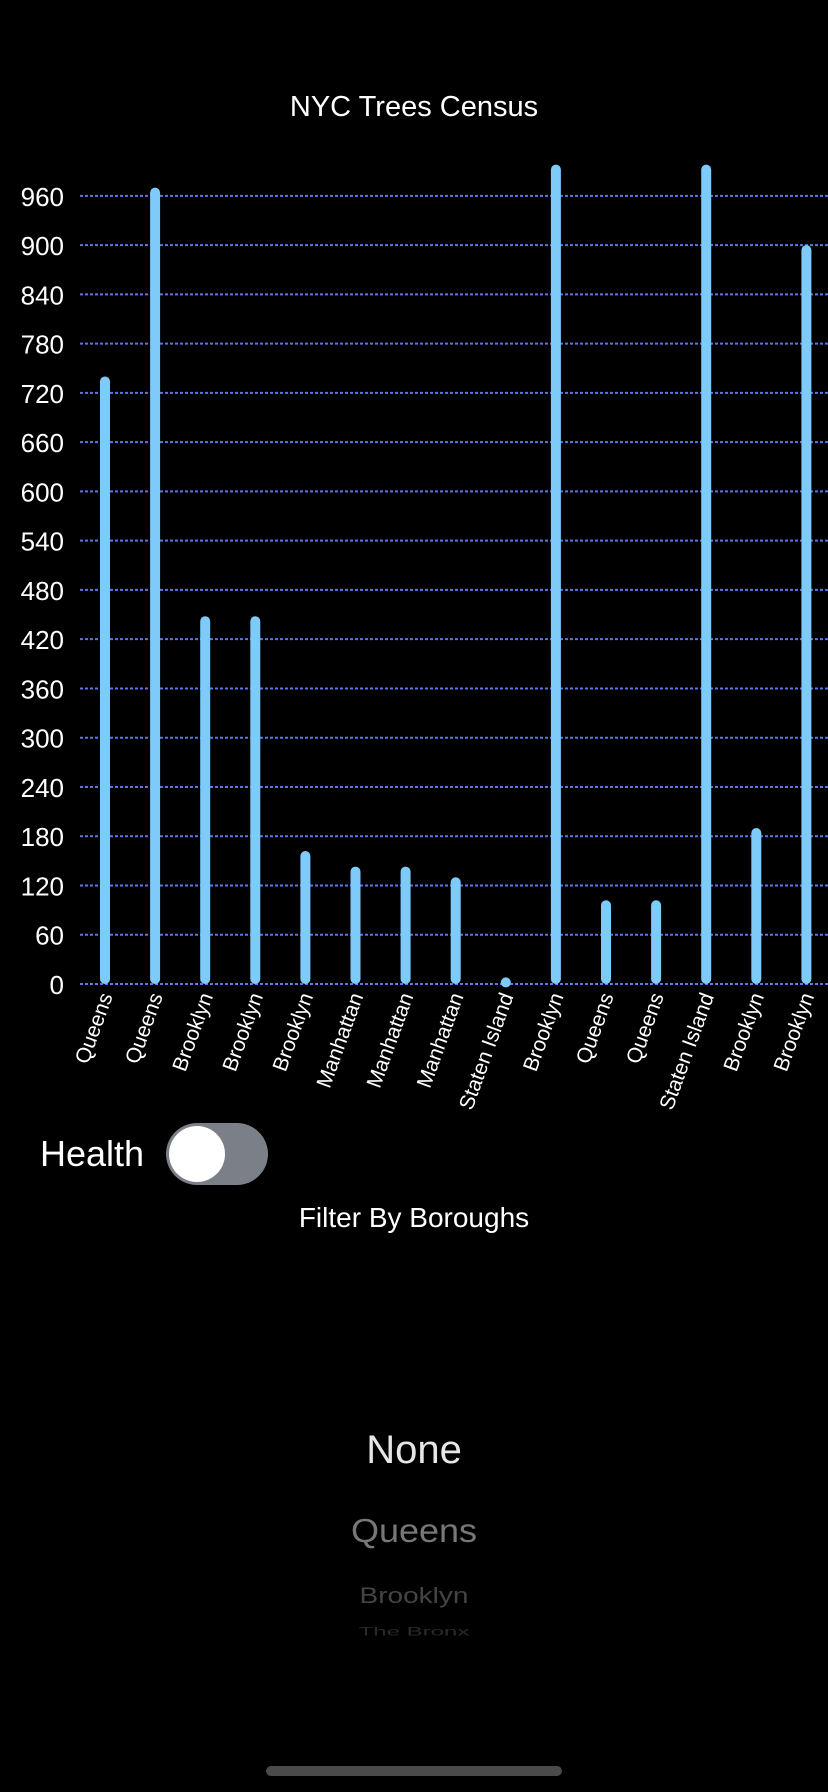  Describe the element at coordinates (49, 936) in the screenshot. I see `y-tick-label: 60` at that location.